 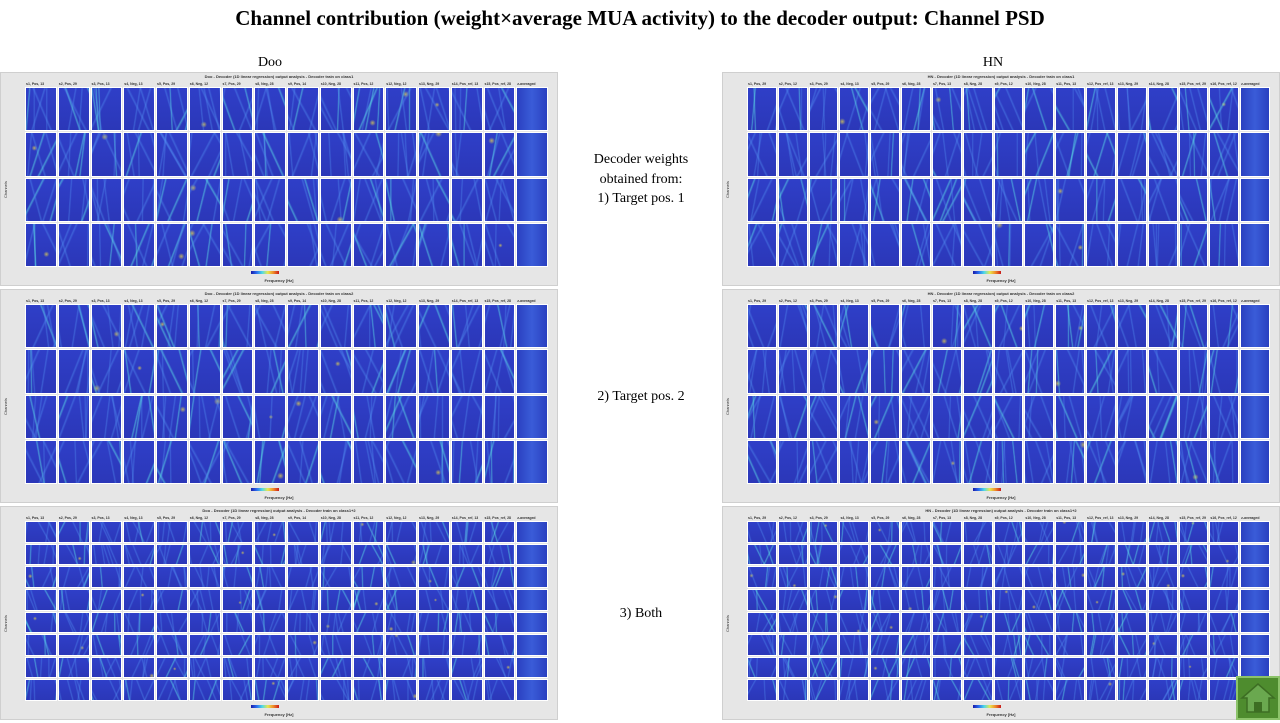 I want to click on column-label: s12, Pos_ref, 13, so click(x=1100, y=84).